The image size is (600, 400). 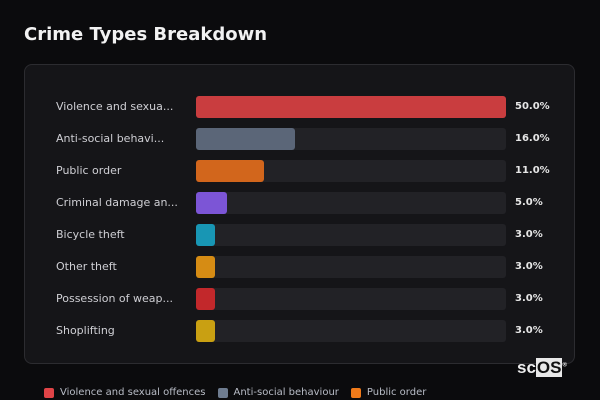 I want to click on chart-title: Crime Types Breakdown, so click(x=146, y=34).